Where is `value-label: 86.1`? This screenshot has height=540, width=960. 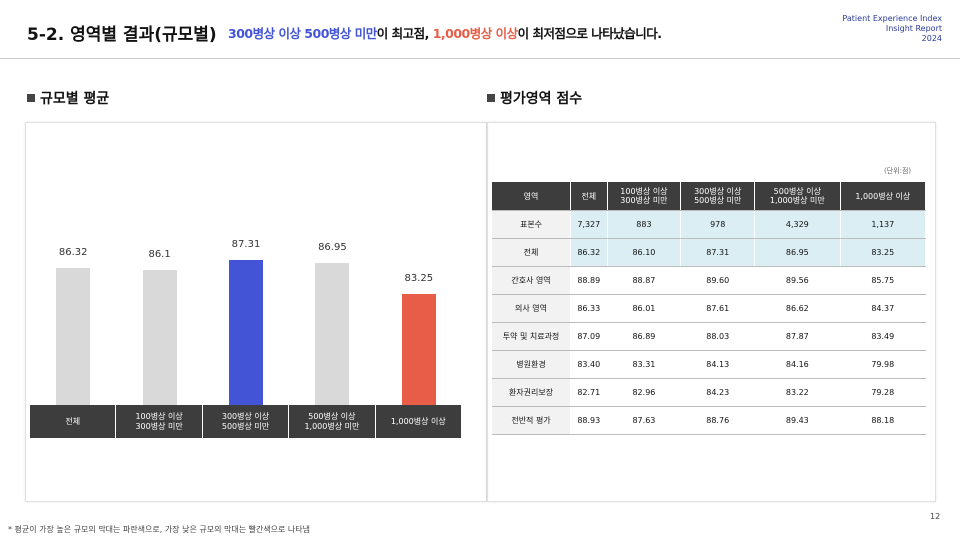
value-label: 86.1 is located at coordinates (159, 254).